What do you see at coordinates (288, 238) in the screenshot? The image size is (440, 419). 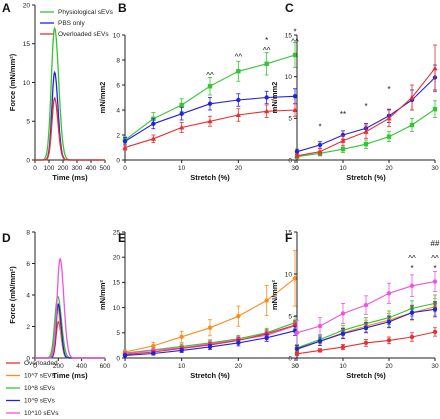 I see `panel-label: F` at bounding box center [288, 238].